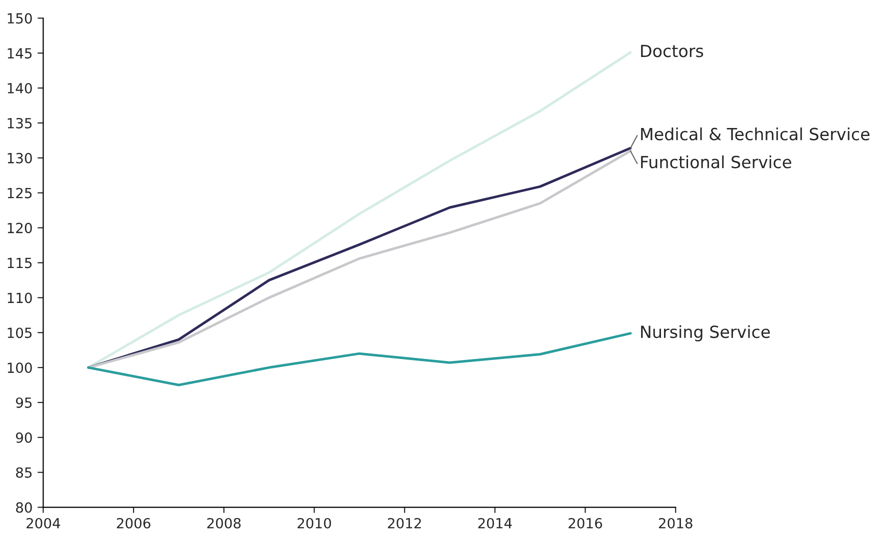 The height and width of the screenshot is (534, 882). Describe the element at coordinates (20, 333) in the screenshot. I see `y-tick-label: 105` at that location.